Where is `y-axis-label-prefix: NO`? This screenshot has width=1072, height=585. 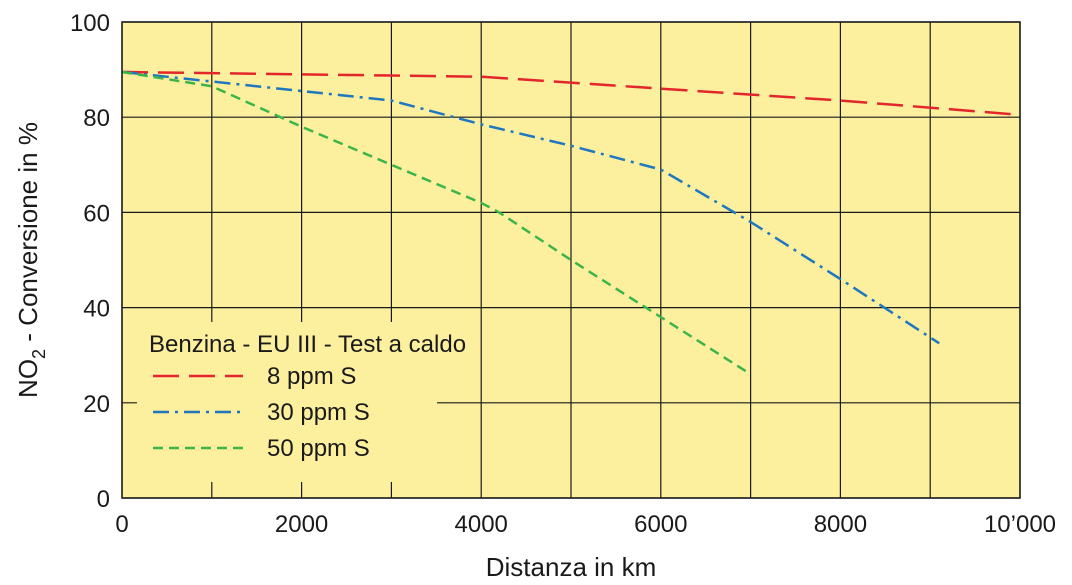
y-axis-label-prefix: NO is located at coordinates (28, 378).